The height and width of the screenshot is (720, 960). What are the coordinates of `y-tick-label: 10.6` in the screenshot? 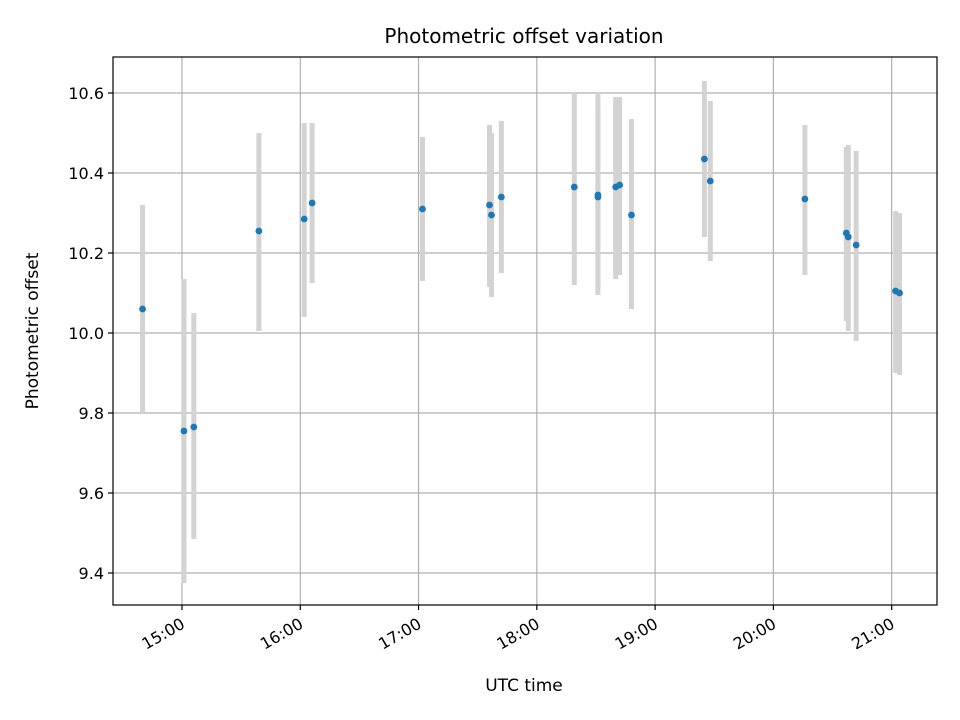 It's located at (86, 93).